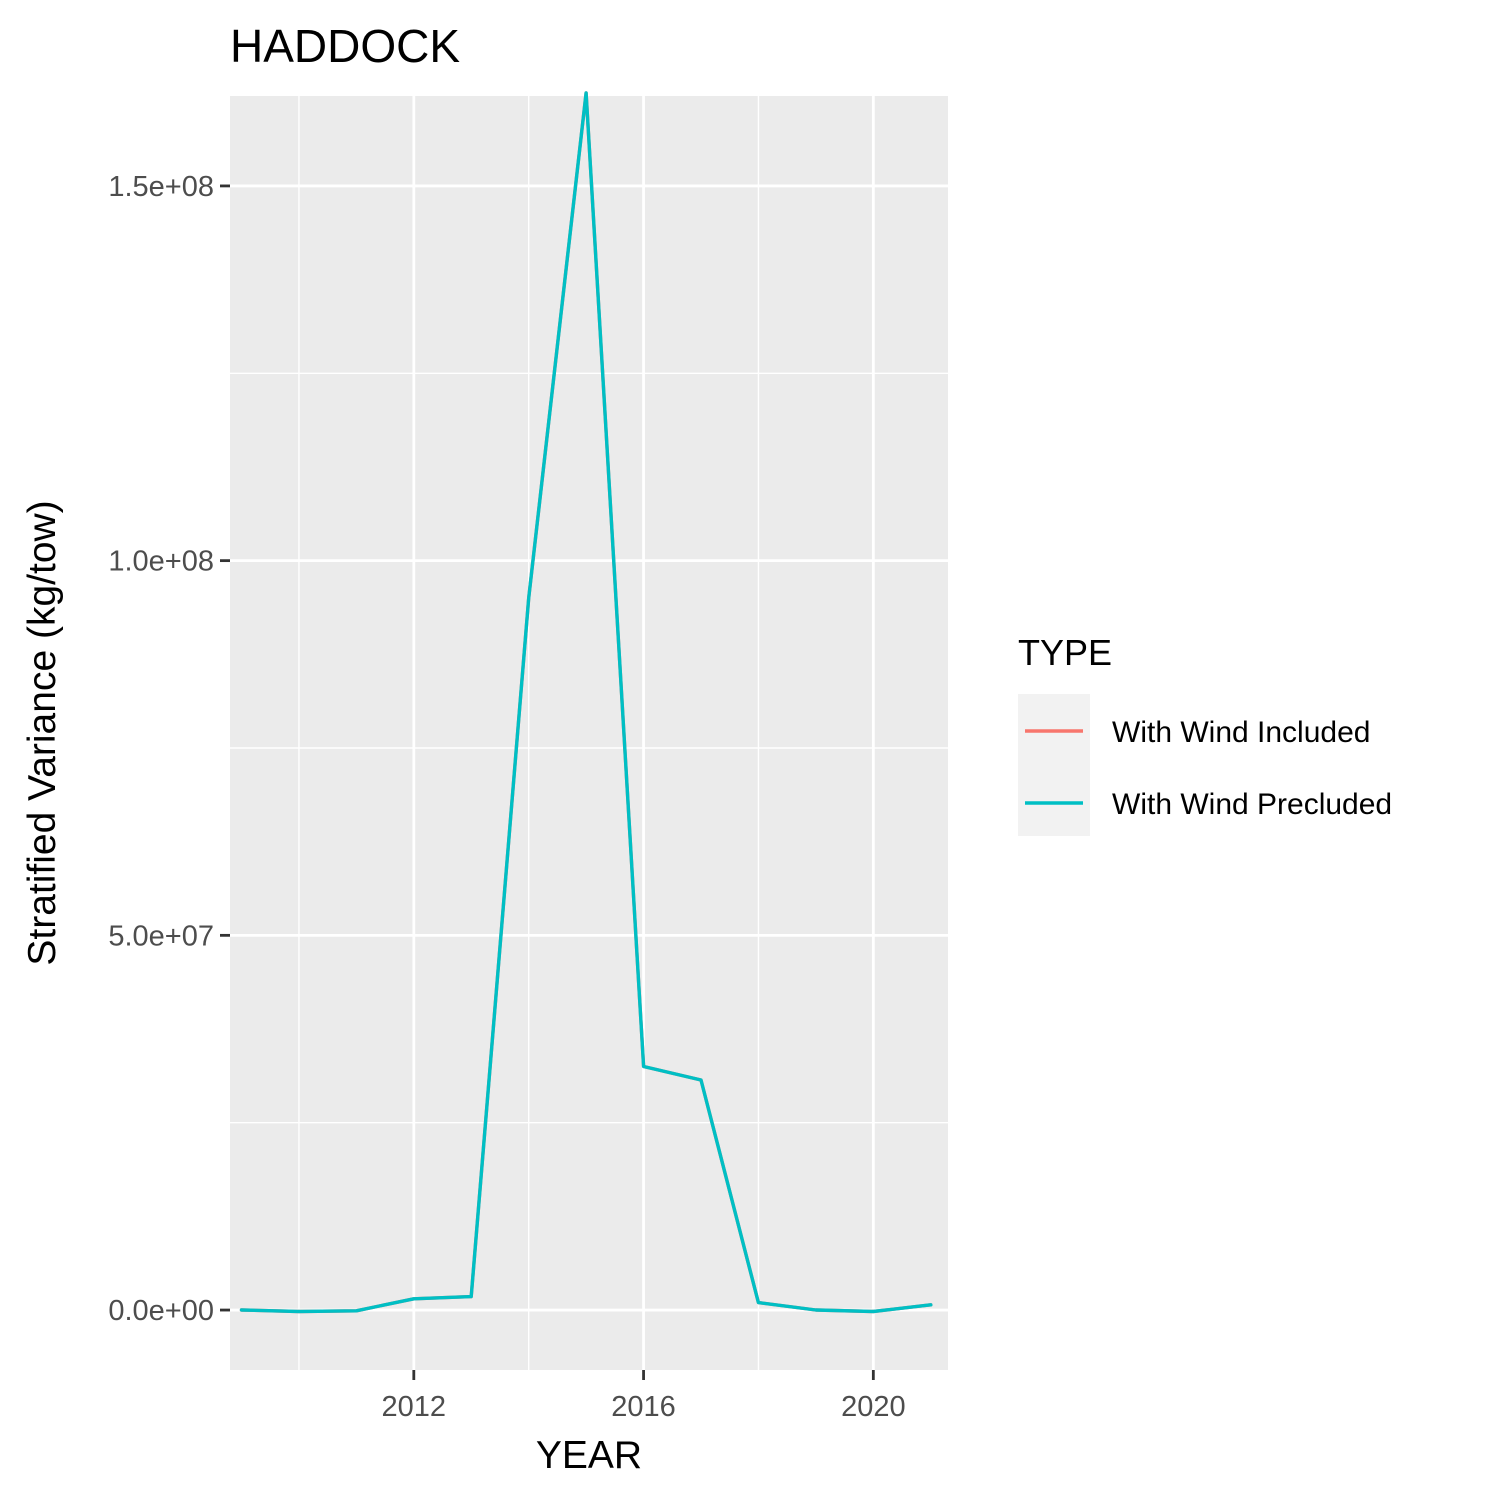  I want to click on legend-title: TYPE, so click(1065, 652).